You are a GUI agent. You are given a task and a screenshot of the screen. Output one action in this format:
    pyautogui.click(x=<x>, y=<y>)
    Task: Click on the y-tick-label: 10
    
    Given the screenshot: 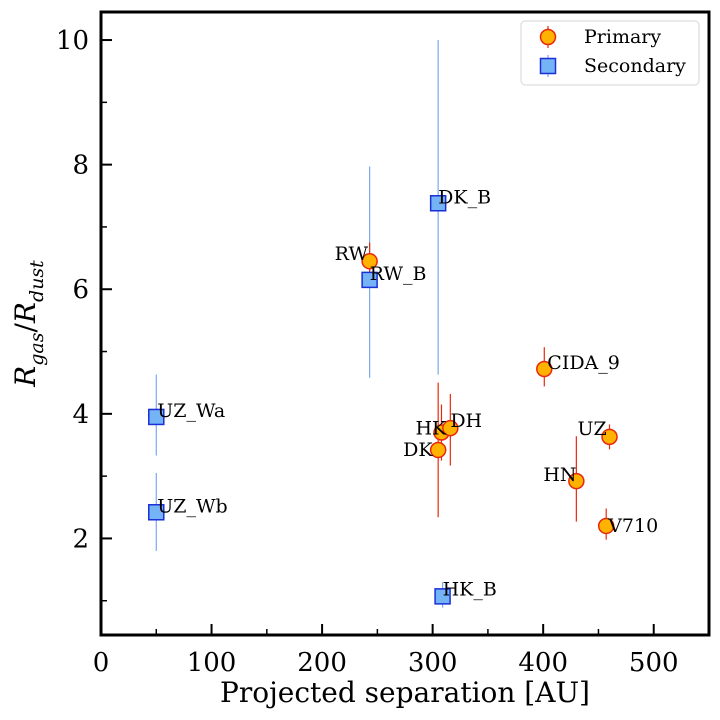 What is the action you would take?
    pyautogui.click(x=72, y=41)
    